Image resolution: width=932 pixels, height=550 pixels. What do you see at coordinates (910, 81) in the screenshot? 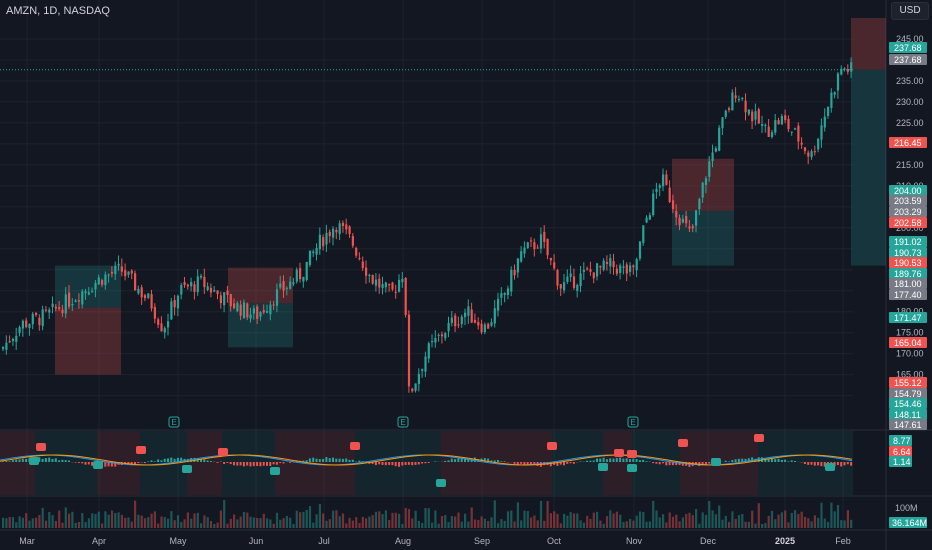
I see `y-tick-label: 235.00` at bounding box center [910, 81].